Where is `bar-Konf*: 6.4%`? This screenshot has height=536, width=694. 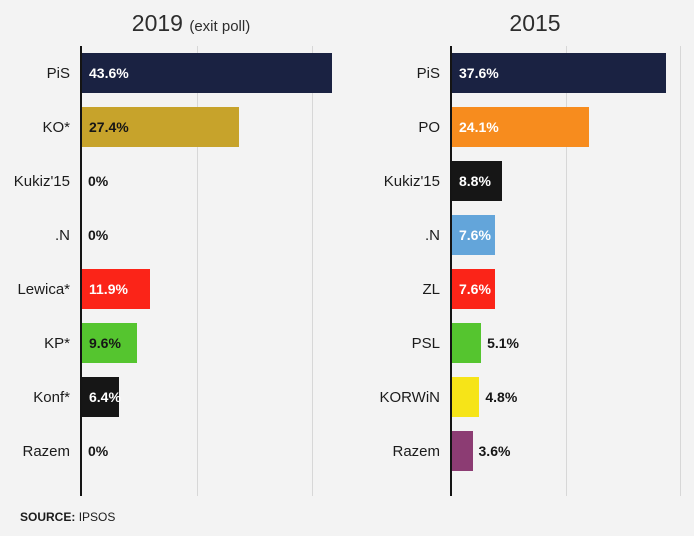 bar-Konf*: 6.4% is located at coordinates (101, 397).